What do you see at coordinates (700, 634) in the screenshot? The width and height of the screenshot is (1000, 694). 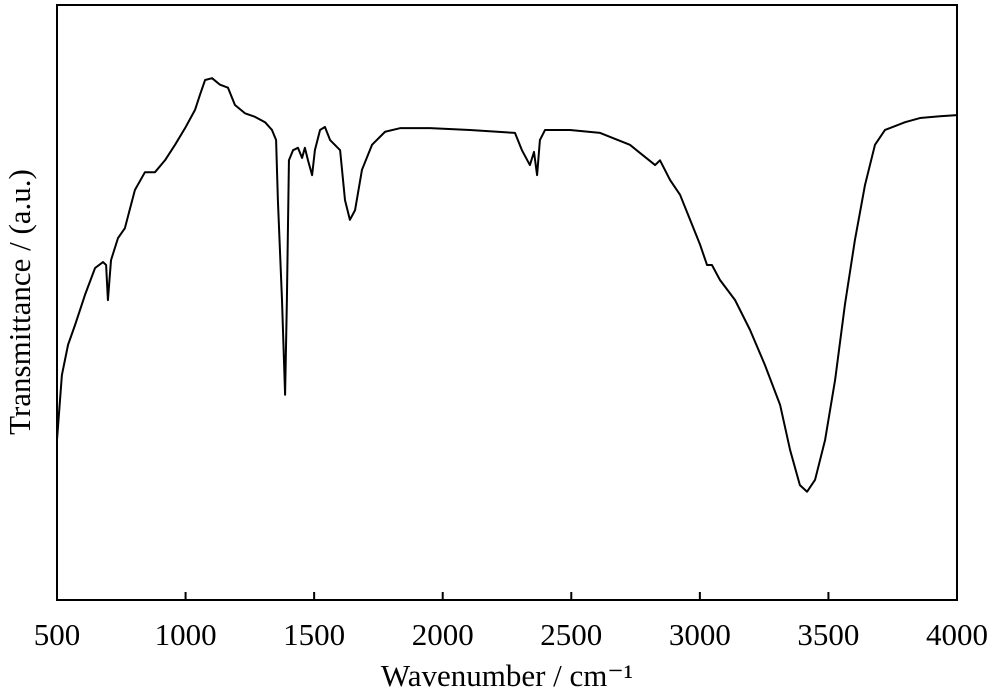 I see `x-tick-label: 3000` at bounding box center [700, 634].